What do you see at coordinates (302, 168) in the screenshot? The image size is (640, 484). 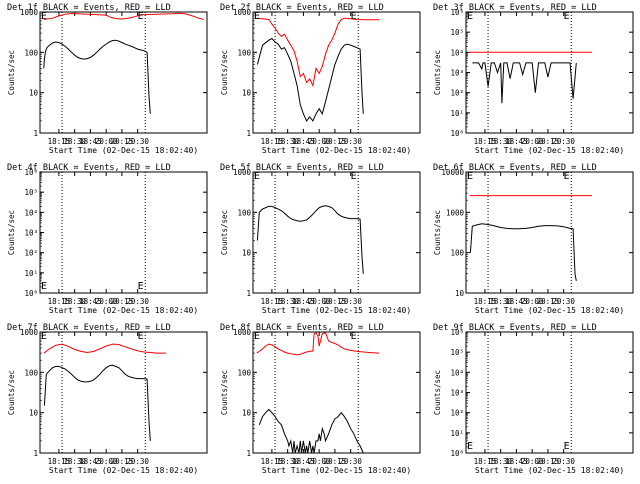 I see `chart-title: Det 5f BLACK = Events, RED = LLD` at bounding box center [302, 168].